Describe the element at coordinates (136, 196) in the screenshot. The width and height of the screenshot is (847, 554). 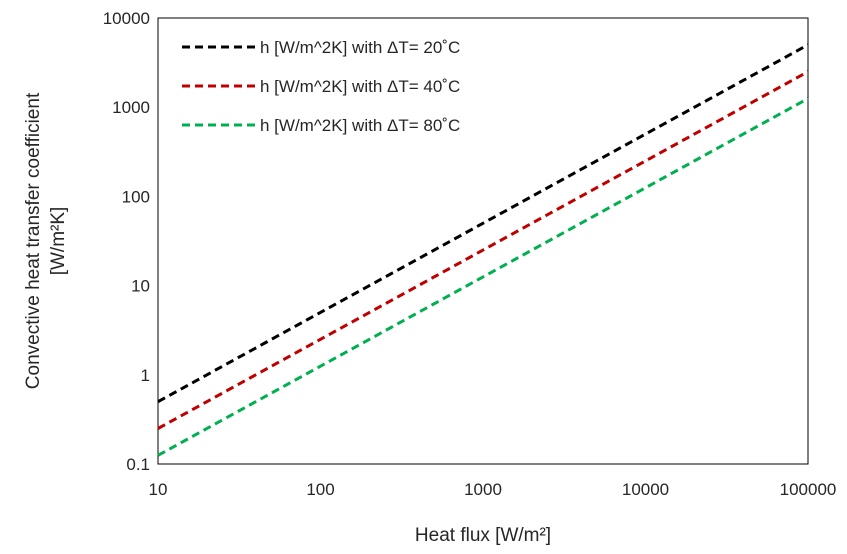
I see `y-tick-label: 100` at that location.